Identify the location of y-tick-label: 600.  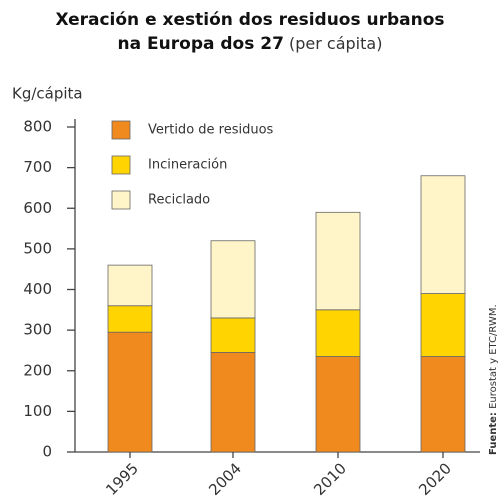
(37, 208).